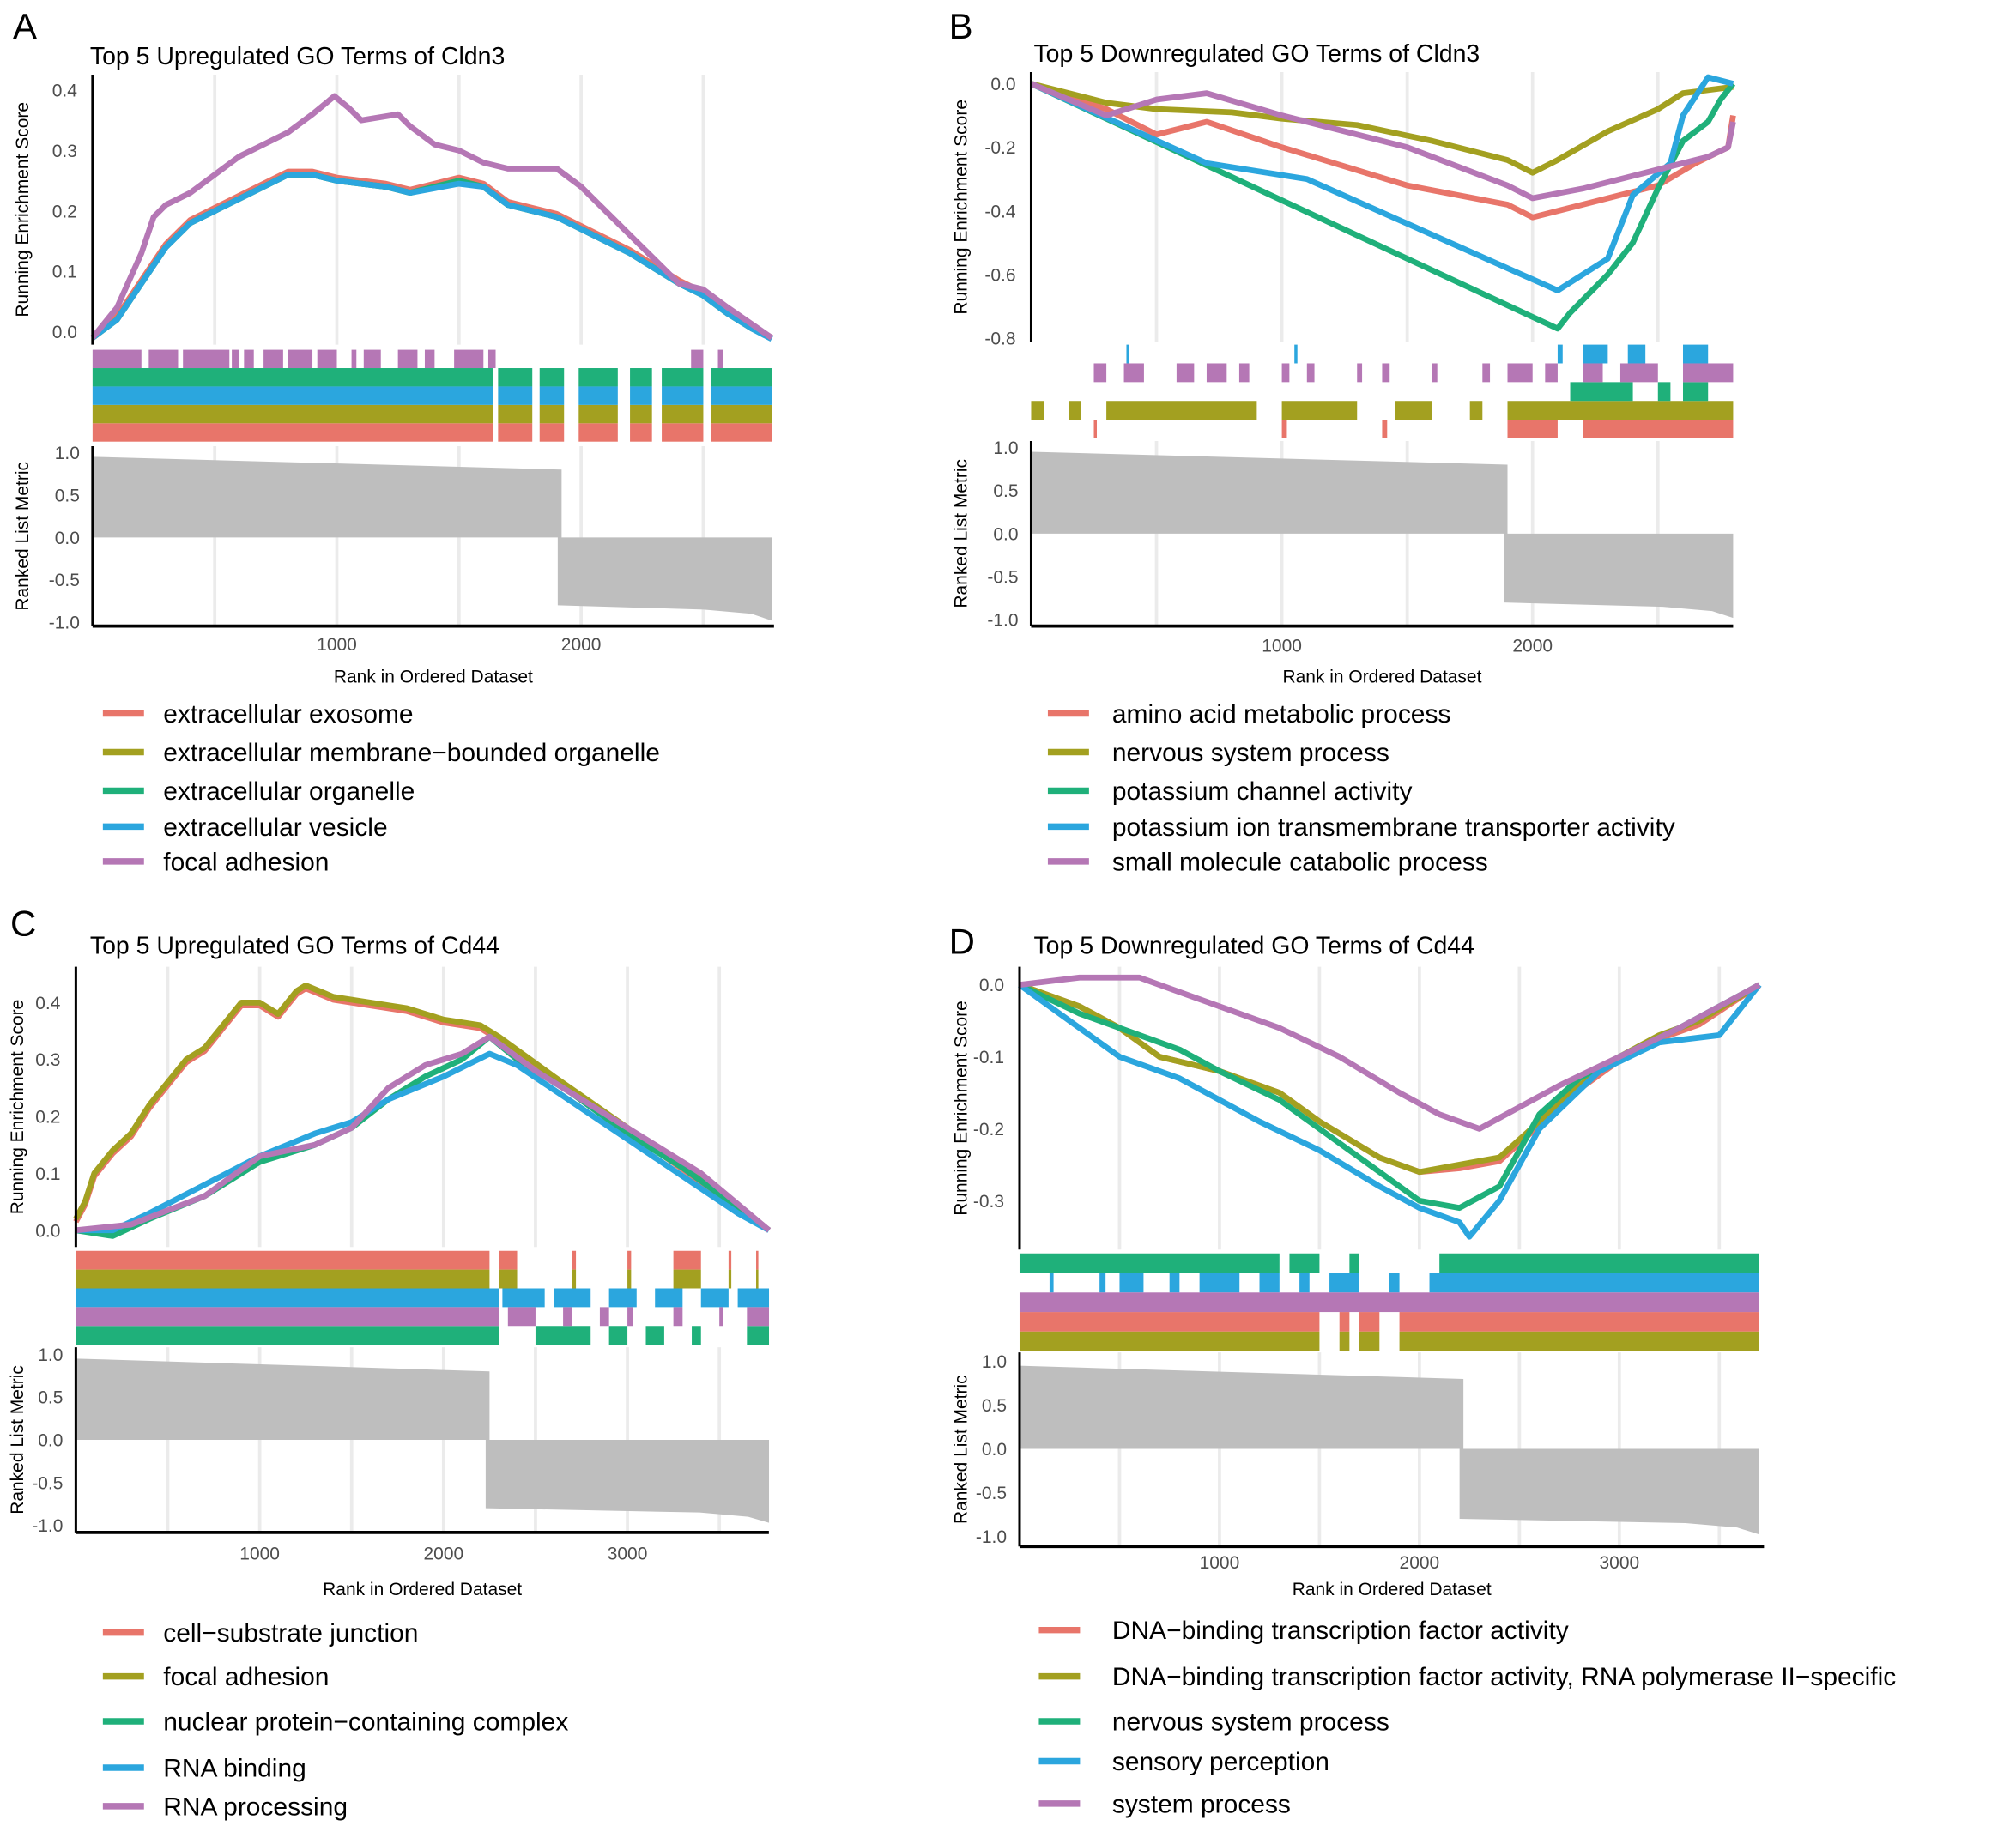  I want to click on es-tick-label: -0.6, so click(999, 275).